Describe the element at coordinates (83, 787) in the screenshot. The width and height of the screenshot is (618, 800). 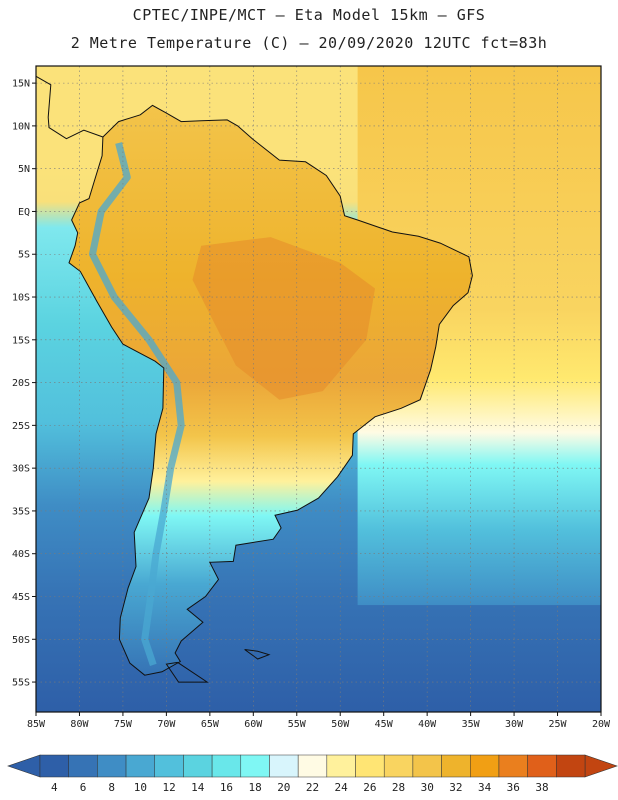
I see `colorbar-label: 6` at that location.